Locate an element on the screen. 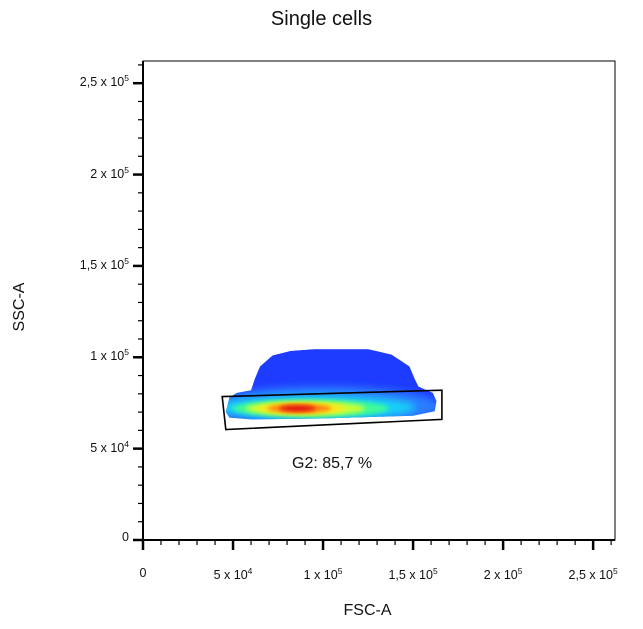  y-tick-label: 2 x 10⁵ is located at coordinates (109, 173).